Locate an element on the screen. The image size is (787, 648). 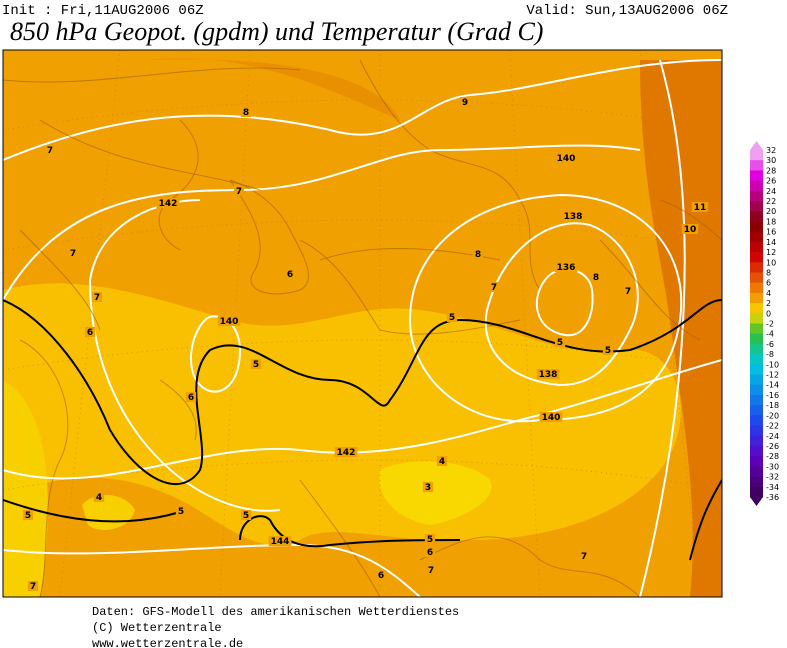
contour-label: 9 is located at coordinates (465, 103).